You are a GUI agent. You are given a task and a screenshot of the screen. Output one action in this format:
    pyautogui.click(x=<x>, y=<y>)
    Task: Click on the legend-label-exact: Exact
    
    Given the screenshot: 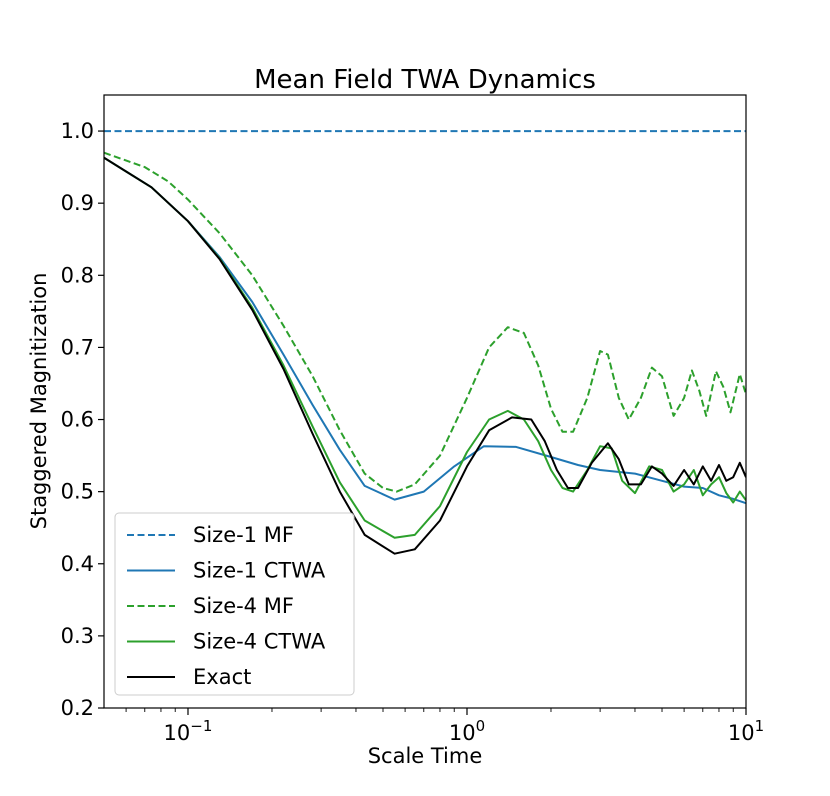 What is the action you would take?
    pyautogui.click(x=222, y=677)
    